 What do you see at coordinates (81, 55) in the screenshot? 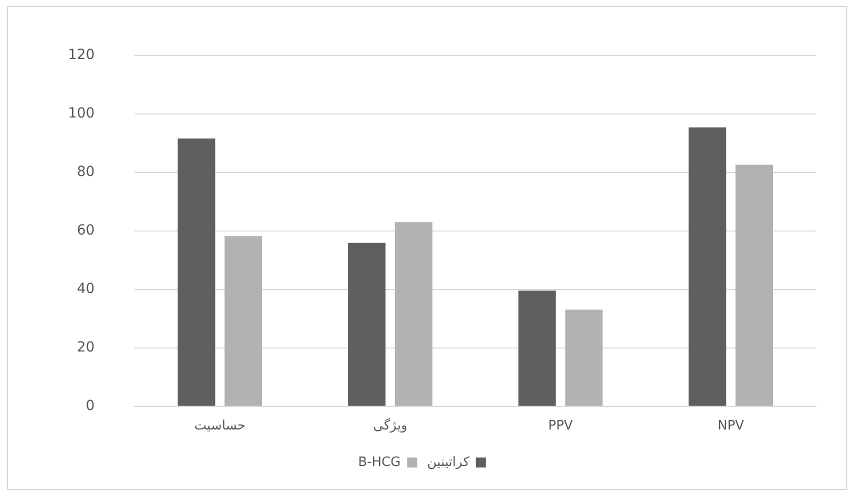
I see `y-tick-label: 120` at bounding box center [81, 55].